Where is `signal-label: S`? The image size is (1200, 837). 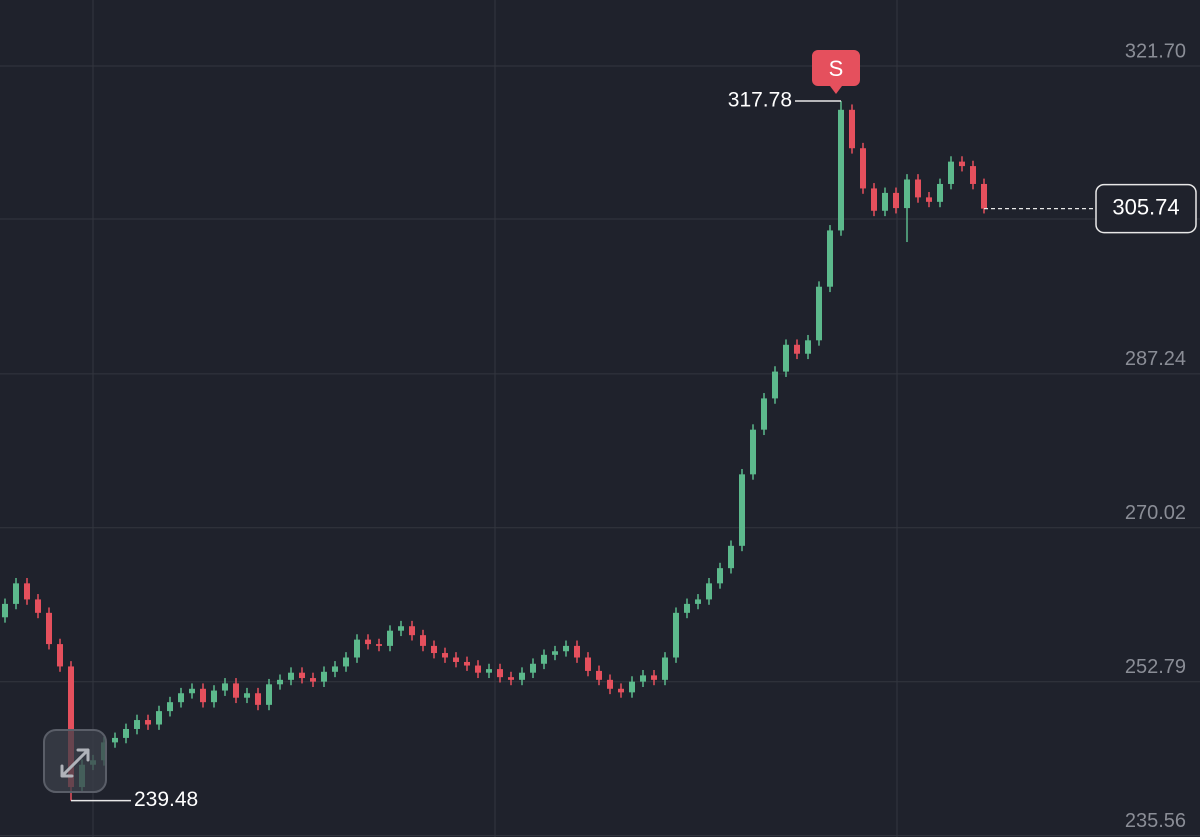 signal-label: S is located at coordinates (836, 68).